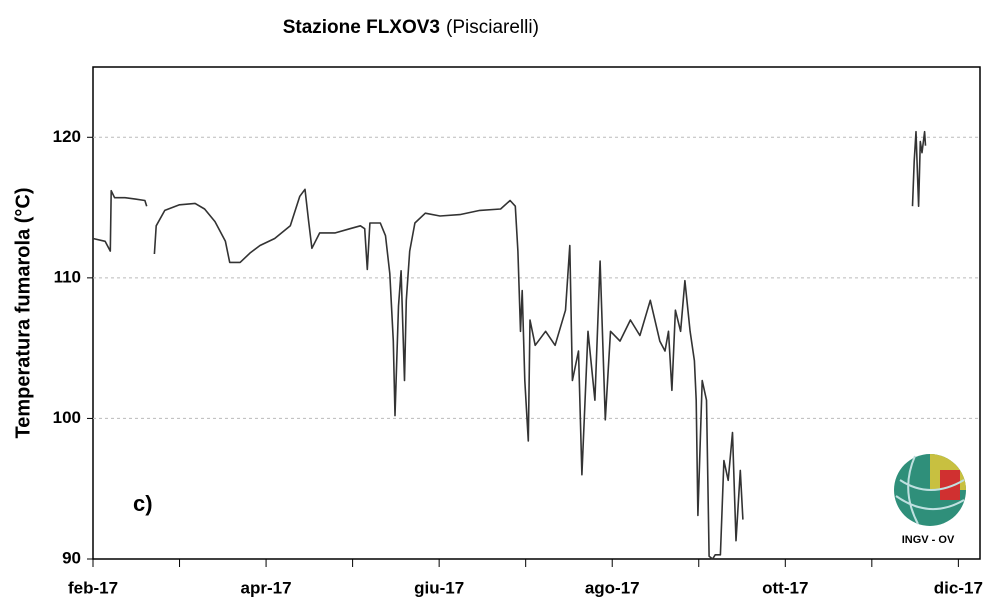 The height and width of the screenshot is (599, 986). I want to click on x-tick-label: giu-17, so click(439, 587).